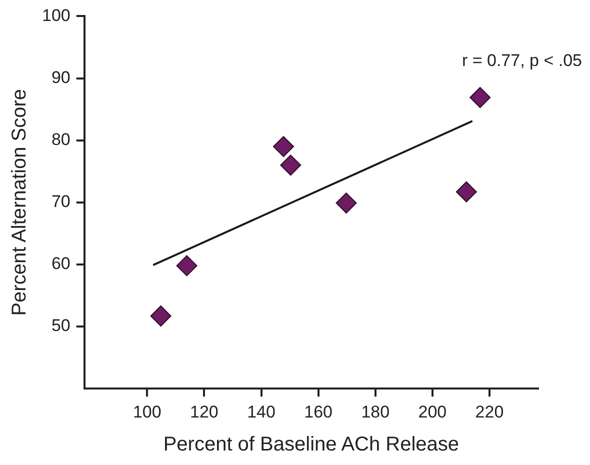  Describe the element at coordinates (60, 77) in the screenshot. I see `y-tick-label: 90` at that location.